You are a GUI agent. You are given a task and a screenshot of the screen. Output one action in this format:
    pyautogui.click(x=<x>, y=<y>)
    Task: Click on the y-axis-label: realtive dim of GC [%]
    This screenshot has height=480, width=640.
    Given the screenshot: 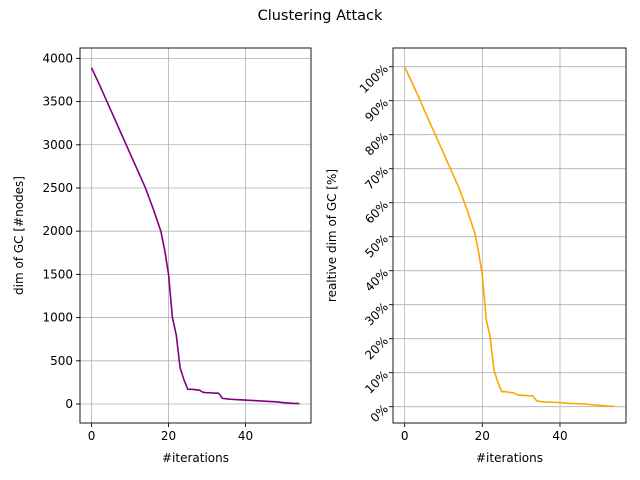 What is the action you would take?
    pyautogui.click(x=332, y=235)
    